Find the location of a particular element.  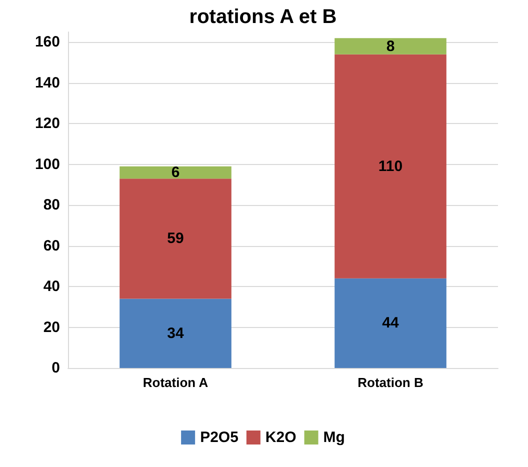

data-label: 44 is located at coordinates (391, 323).